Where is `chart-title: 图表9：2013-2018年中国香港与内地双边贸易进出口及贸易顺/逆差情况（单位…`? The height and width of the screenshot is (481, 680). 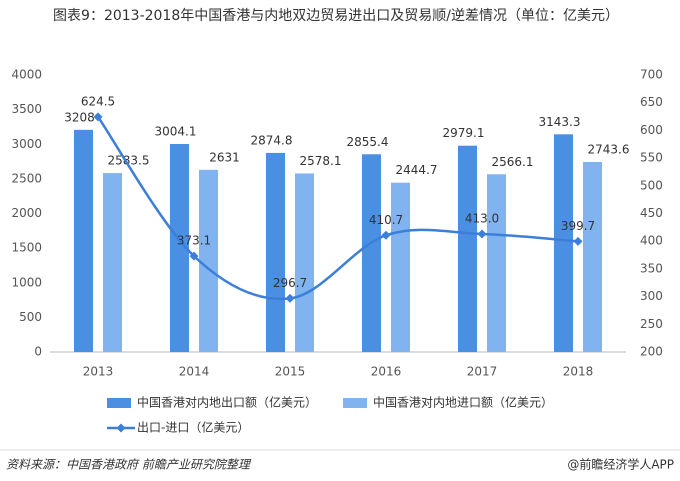
chart-title: 图表9：2013-2018年中国香港与内地双边贸易进出口及贸易顺/逆差情况（单位… is located at coordinates (336, 16).